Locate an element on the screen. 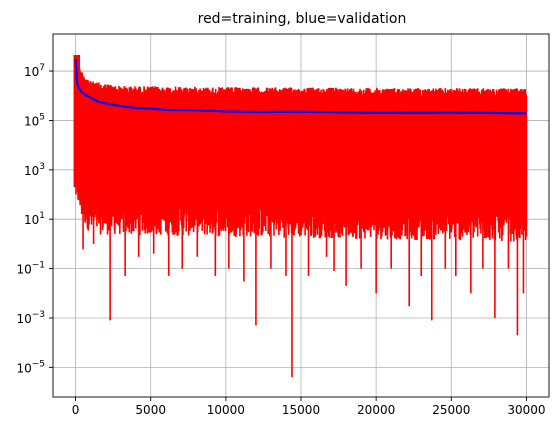 The height and width of the screenshot is (435, 559). x-tick-label: 20000 is located at coordinates (376, 410).